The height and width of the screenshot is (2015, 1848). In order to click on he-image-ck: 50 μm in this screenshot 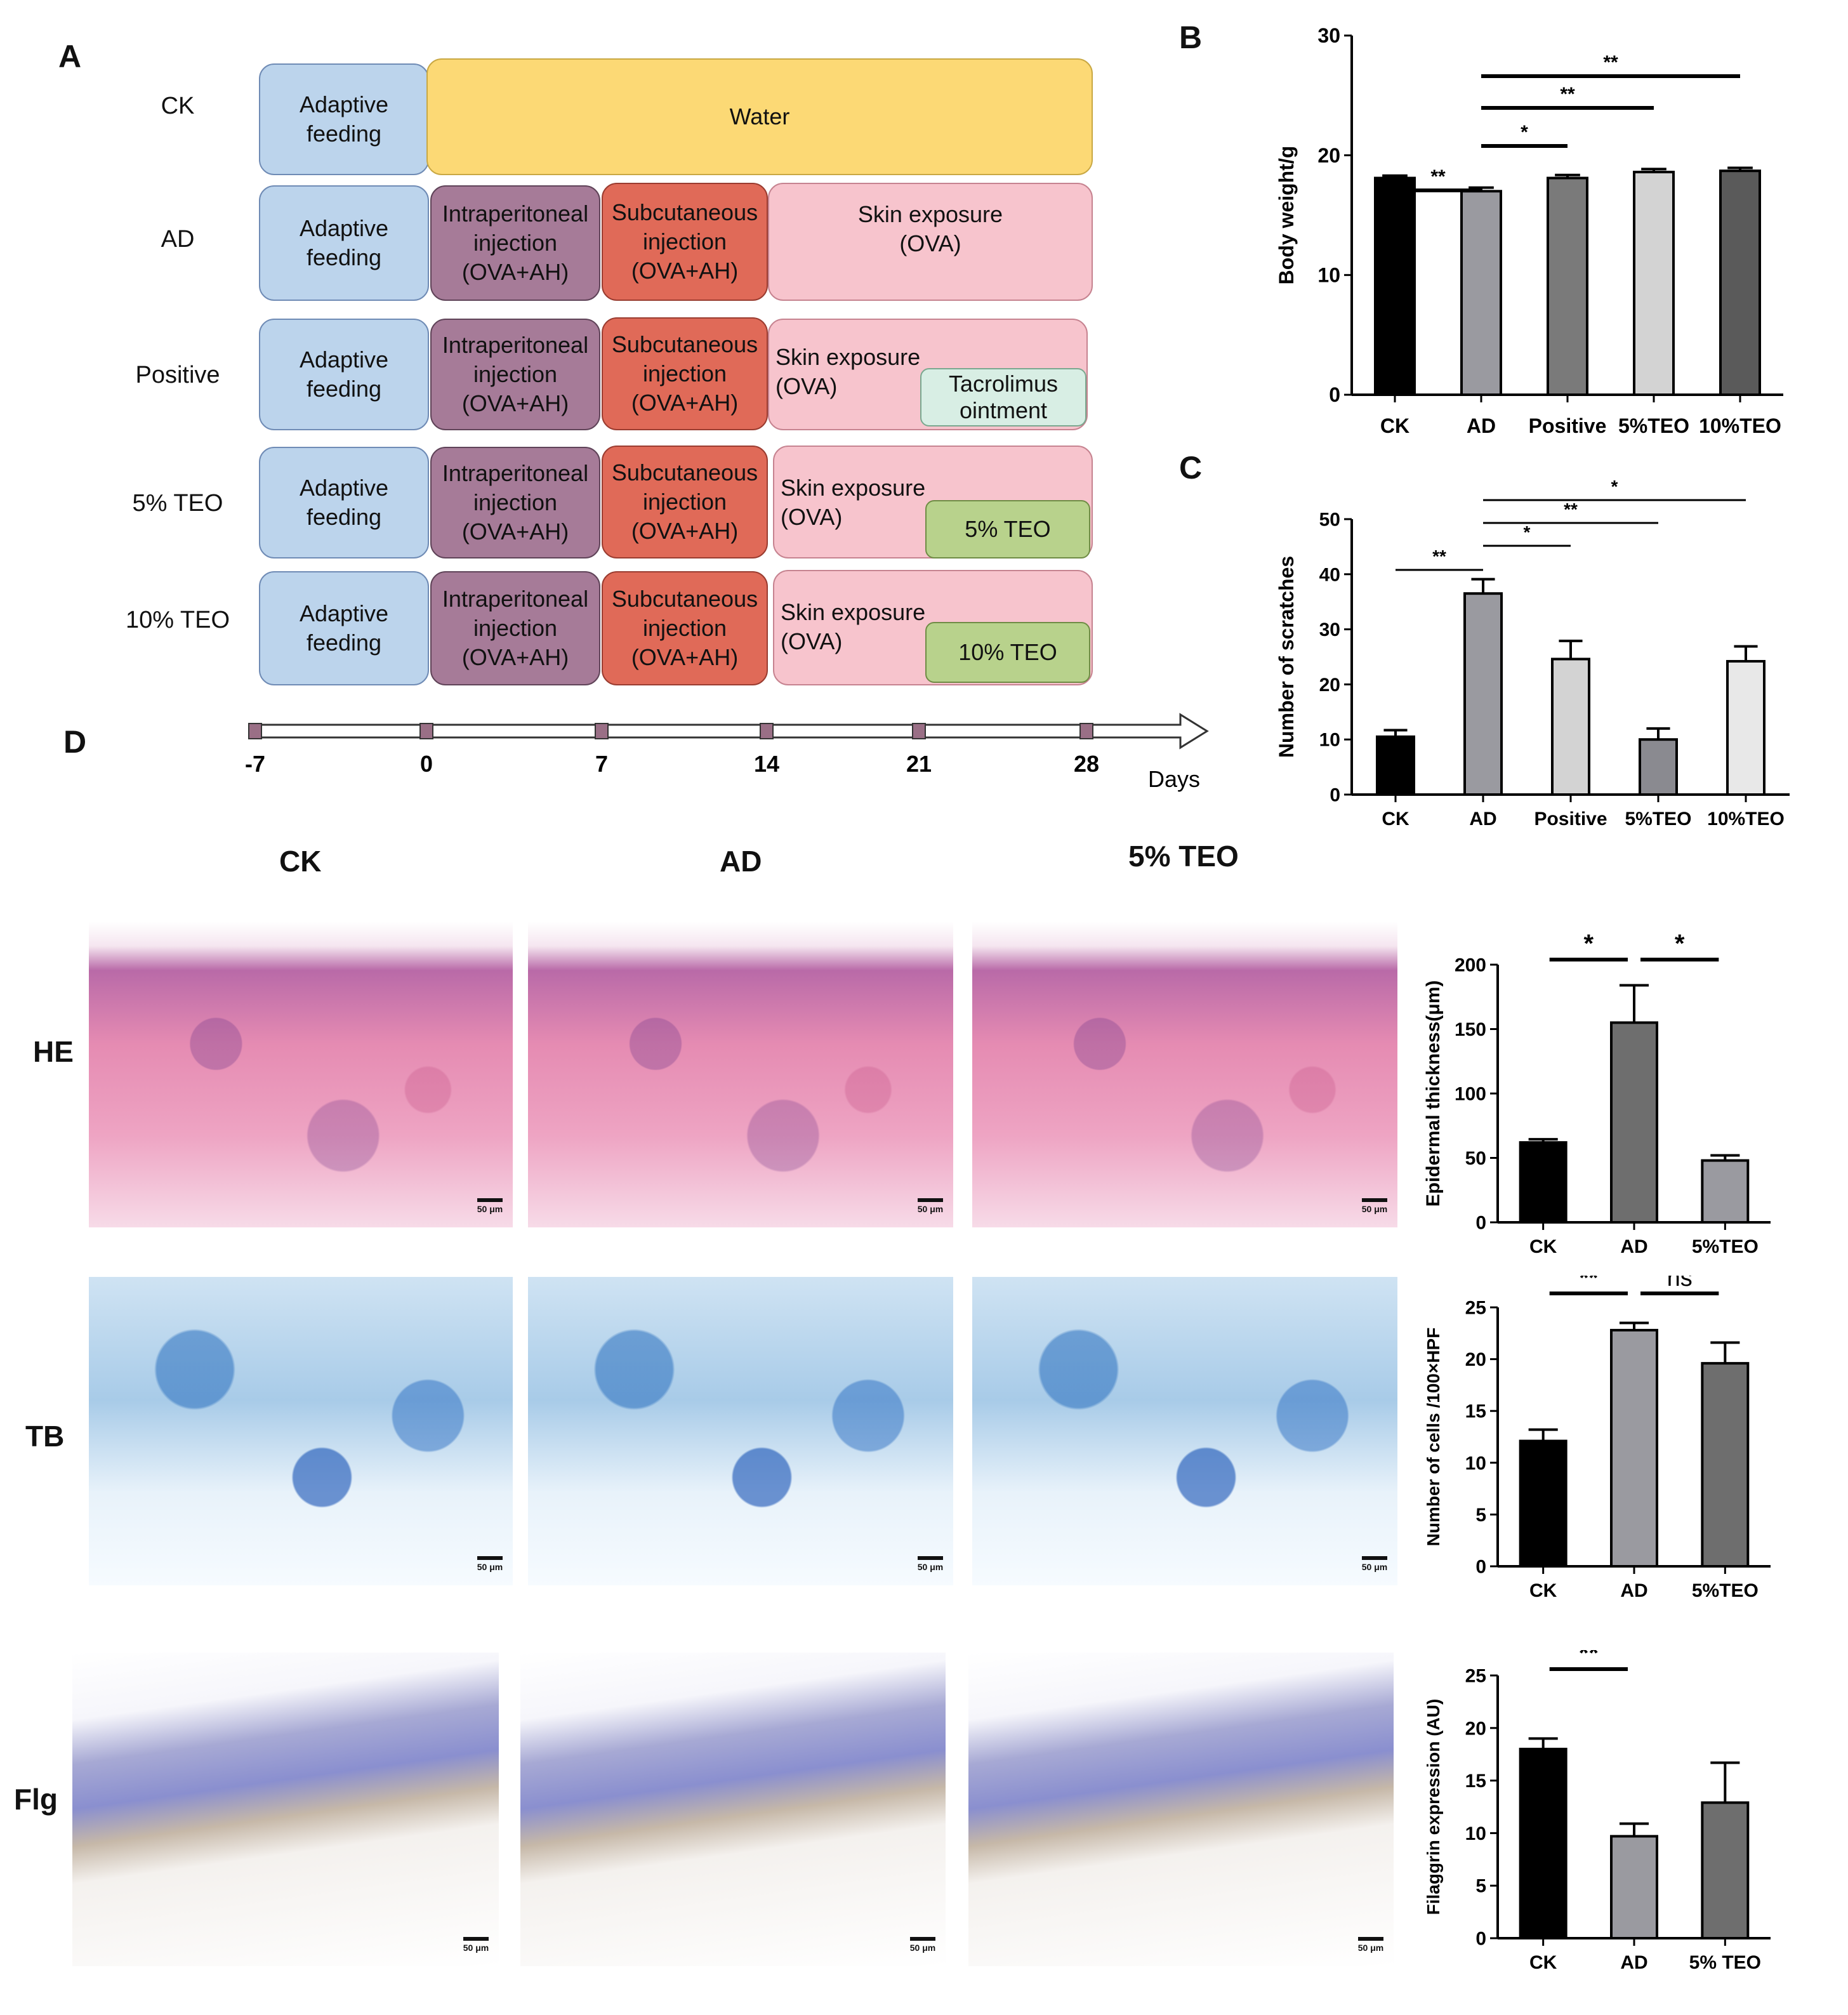, I will do `click(301, 1074)`.